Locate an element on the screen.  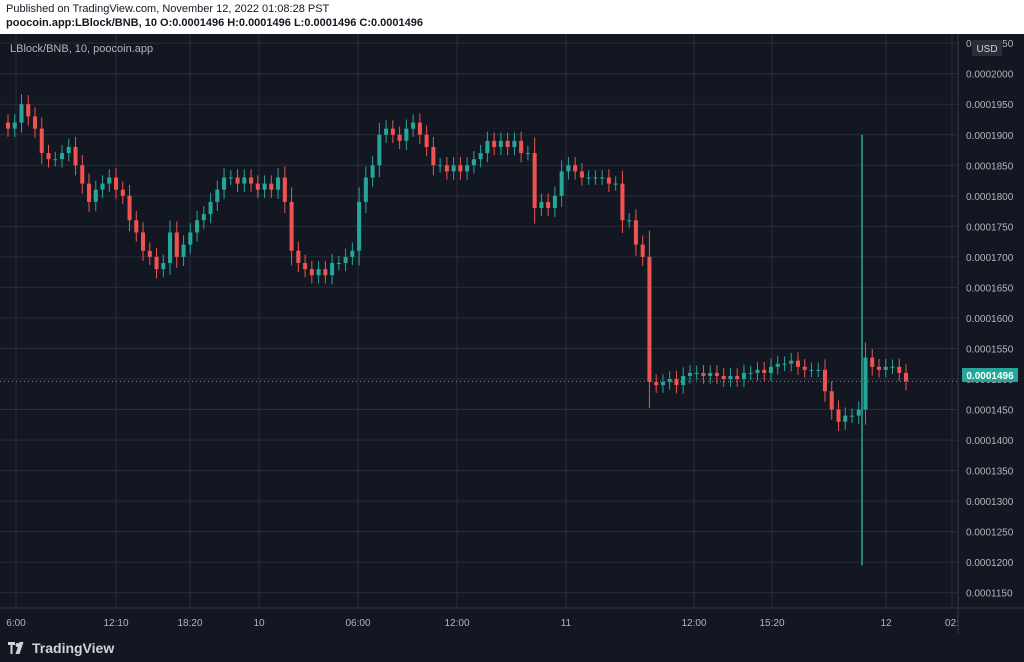
last-price-label: 0.0001496 is located at coordinates (990, 376).